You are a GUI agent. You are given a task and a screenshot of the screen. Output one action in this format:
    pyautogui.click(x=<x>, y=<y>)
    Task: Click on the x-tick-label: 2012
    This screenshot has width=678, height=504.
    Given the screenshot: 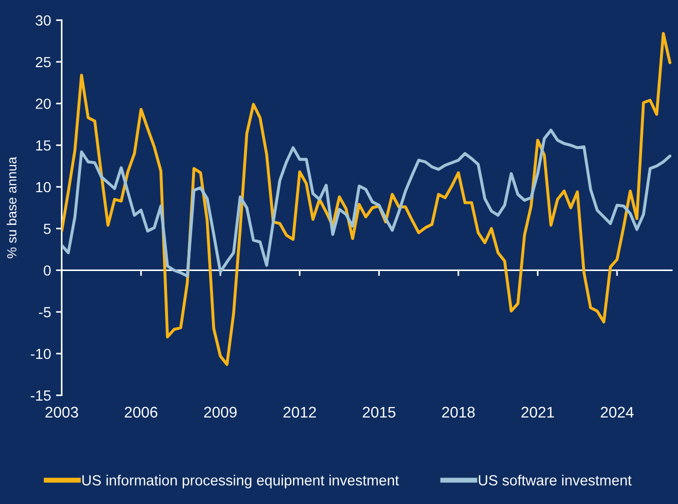 What is the action you would take?
    pyautogui.click(x=299, y=412)
    